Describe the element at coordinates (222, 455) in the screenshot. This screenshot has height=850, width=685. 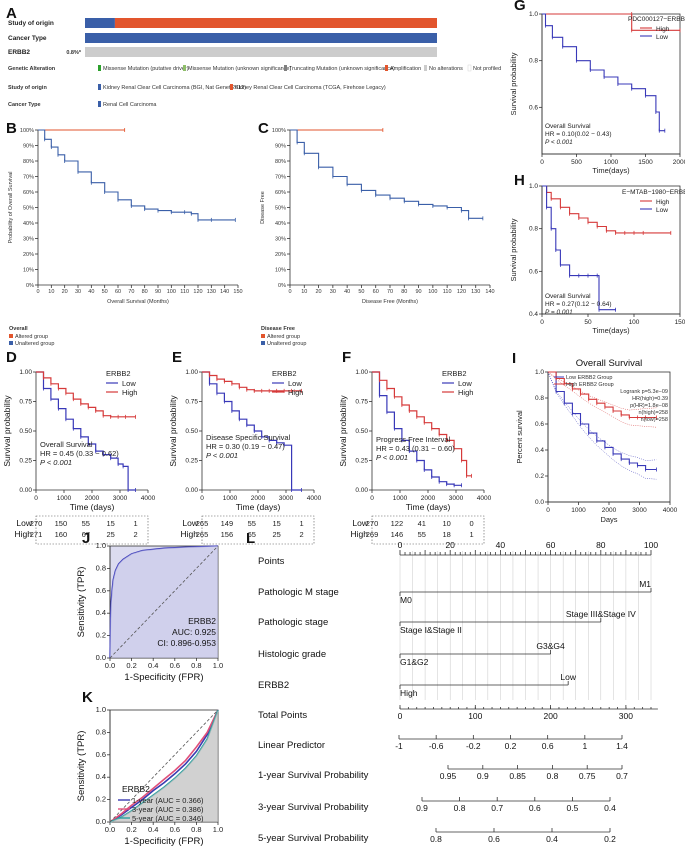
I see `annotation: P < 0.001` at that location.